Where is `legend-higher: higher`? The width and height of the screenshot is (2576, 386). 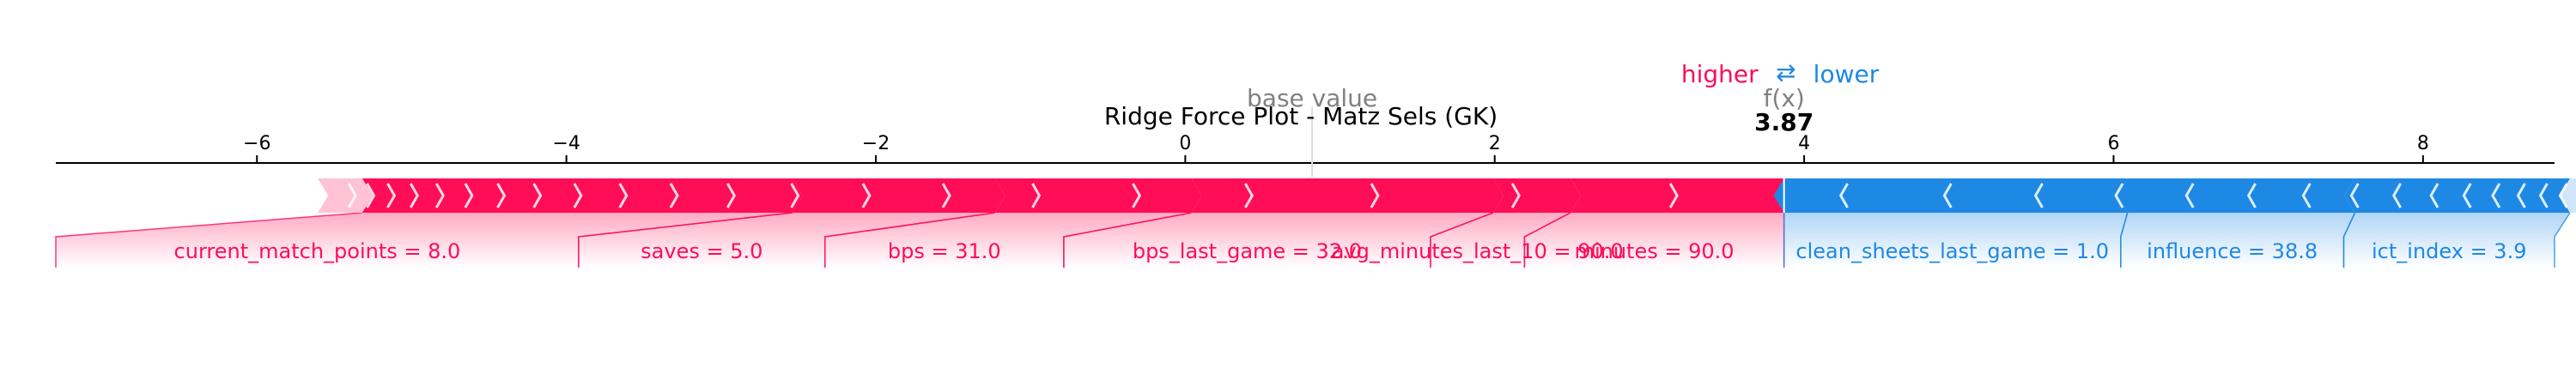 legend-higher: higher is located at coordinates (1720, 74).